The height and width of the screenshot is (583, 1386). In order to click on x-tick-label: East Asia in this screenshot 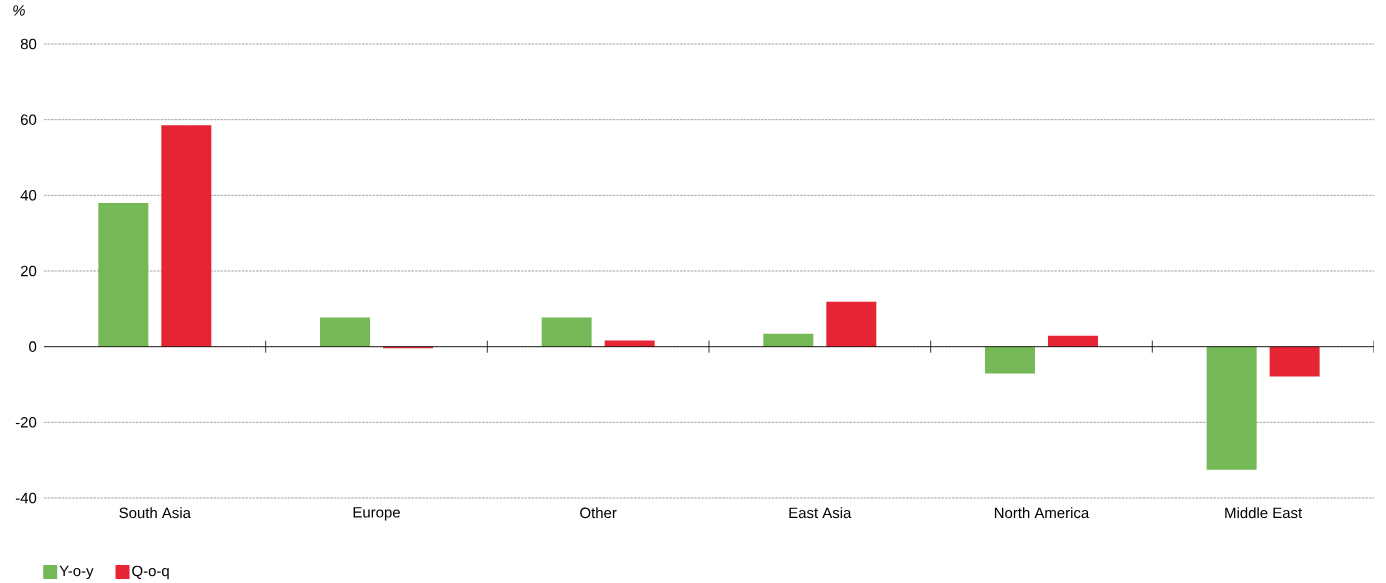, I will do `click(820, 513)`.